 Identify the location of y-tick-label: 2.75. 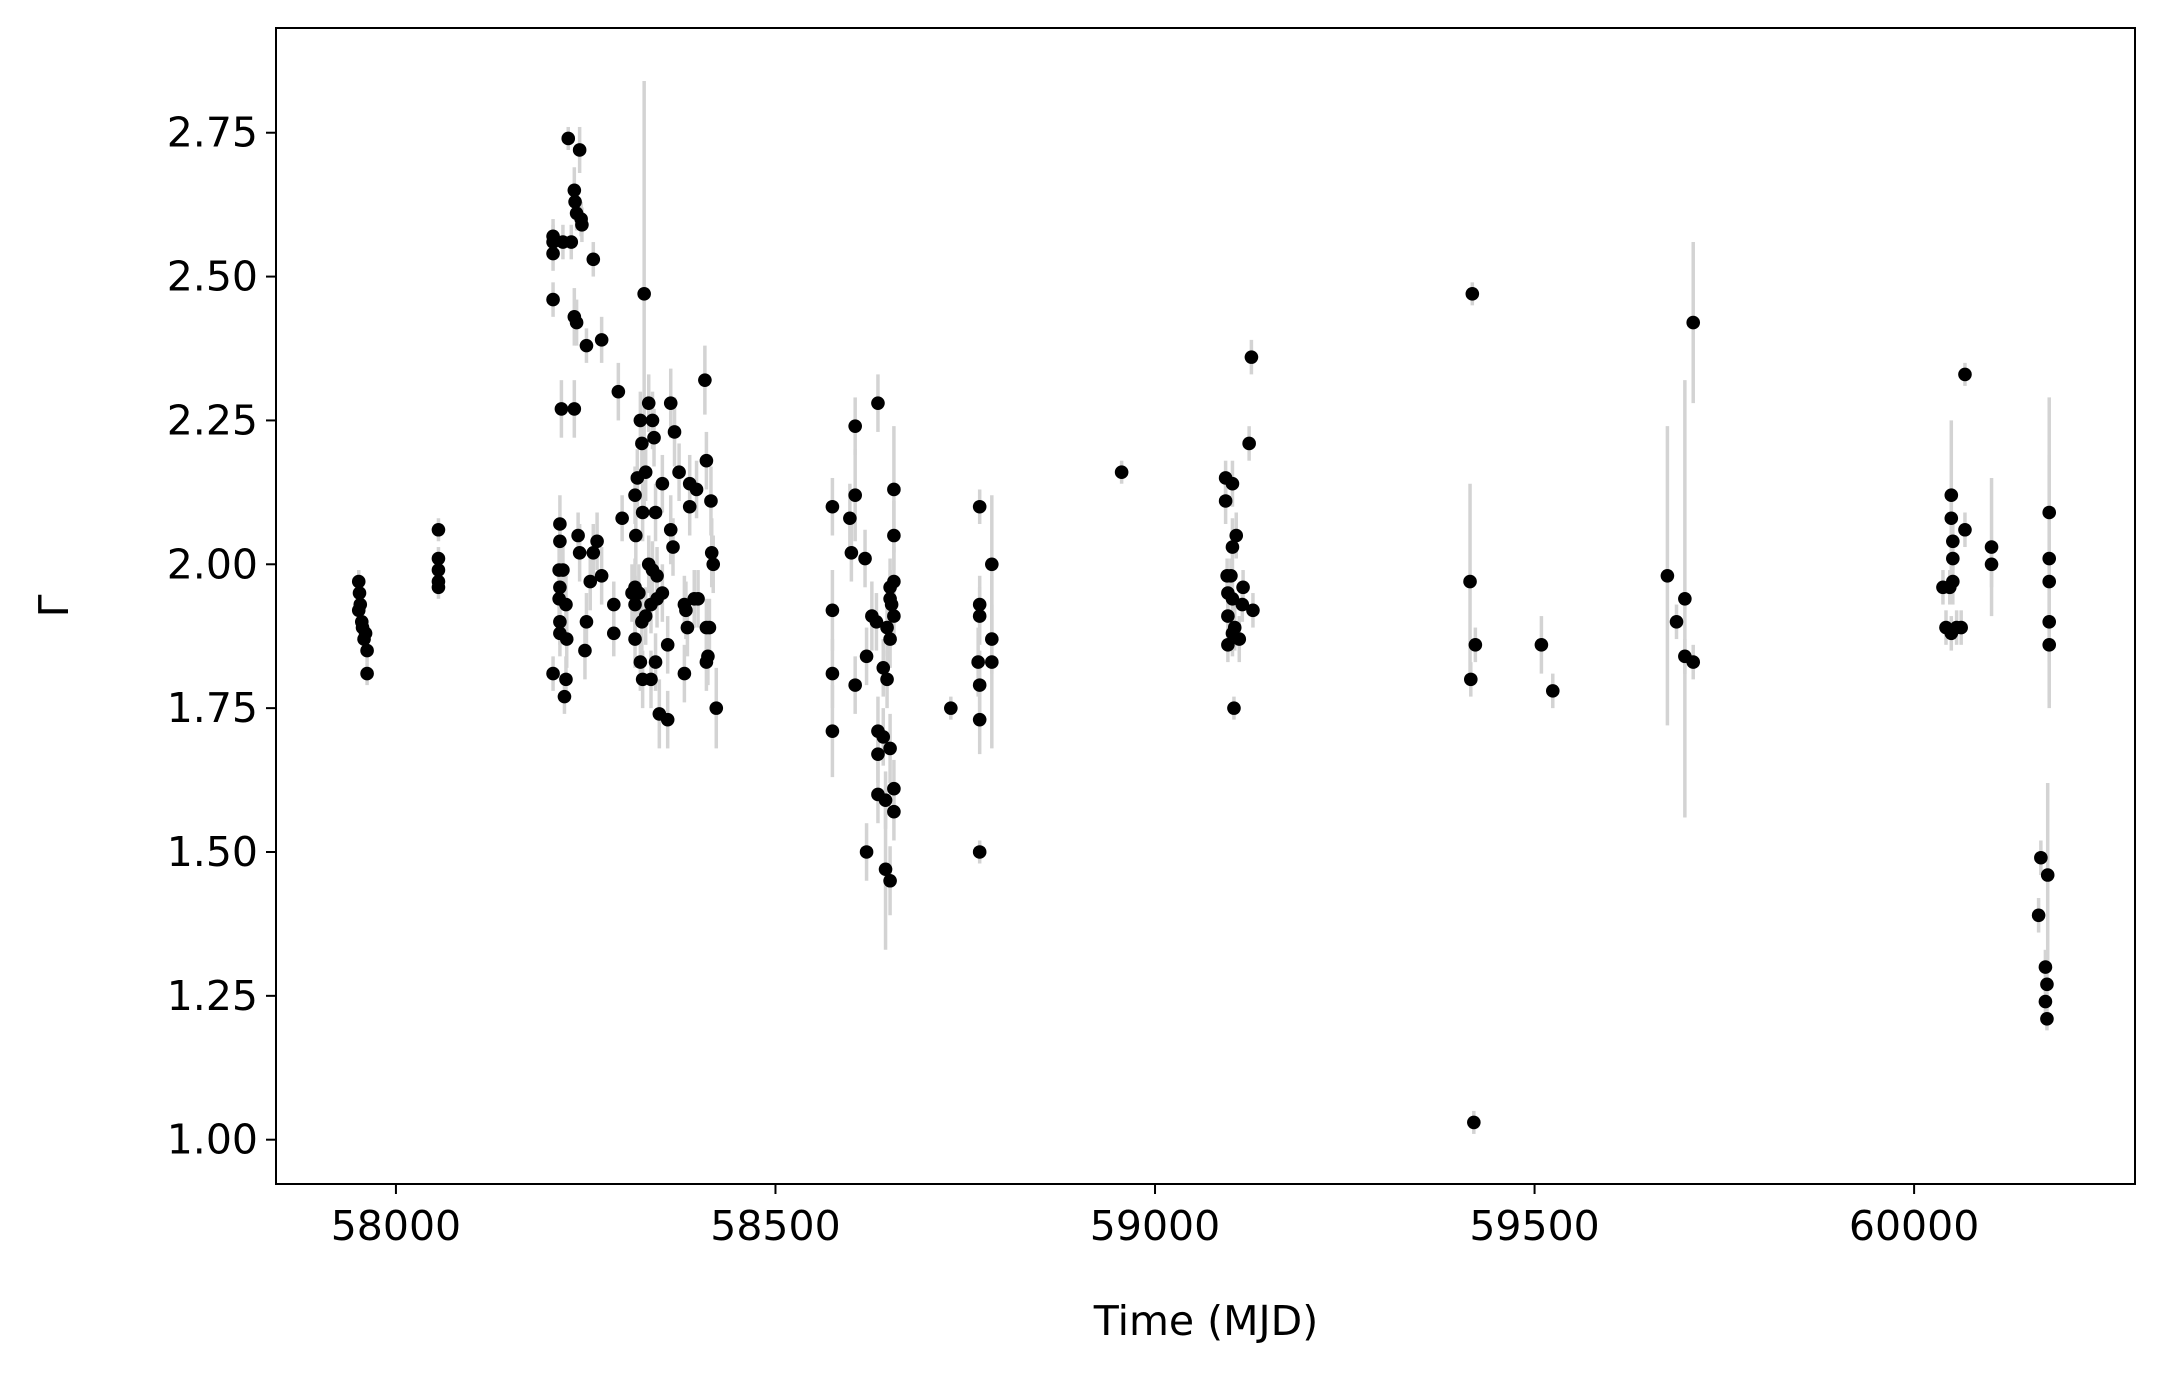
(212, 133).